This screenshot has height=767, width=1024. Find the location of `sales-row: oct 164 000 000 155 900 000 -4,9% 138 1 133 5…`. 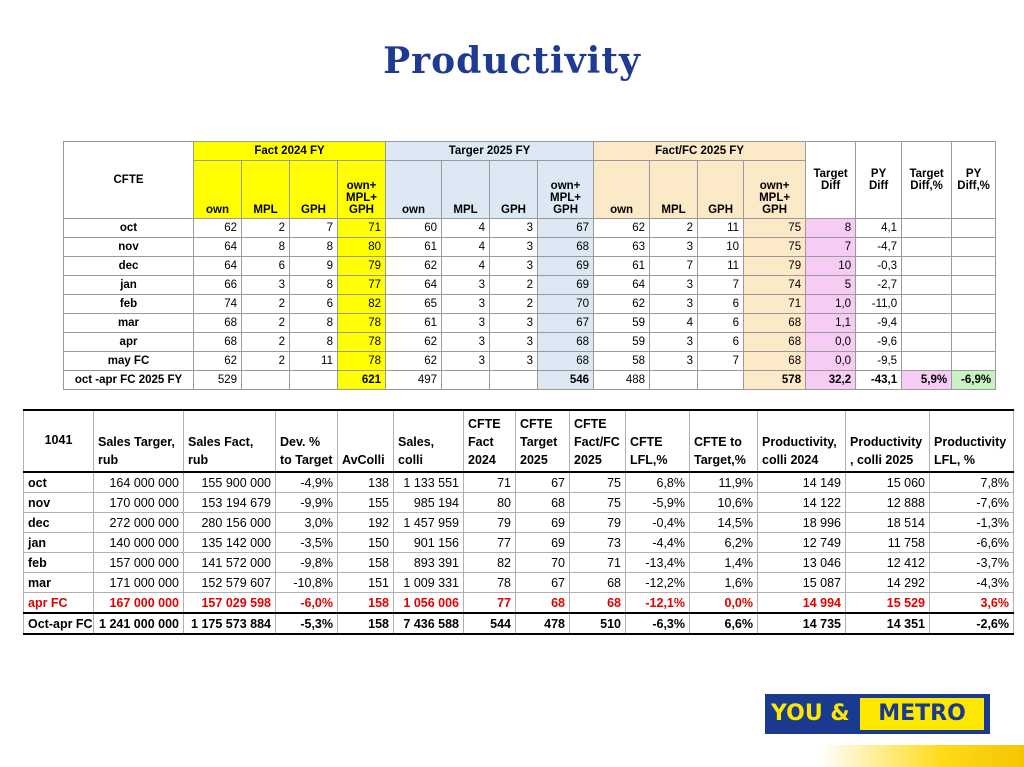

sales-row: oct 164 000 000 155 900 000 -4,9% 138 1 133 5… is located at coordinates (518, 482).